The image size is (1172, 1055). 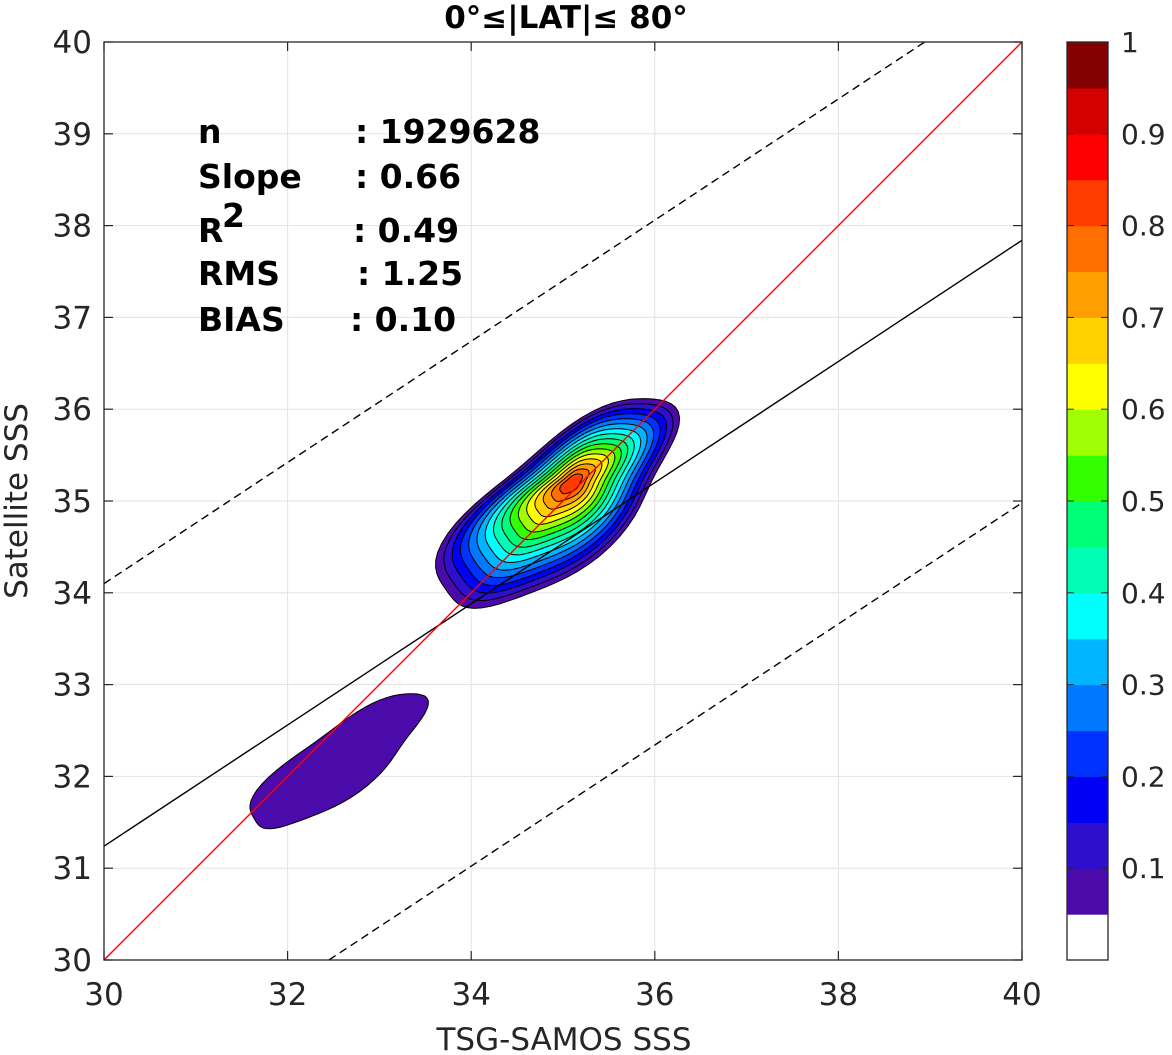 I want to click on colorbar-tick-label: 0.6, so click(x=1143, y=409).